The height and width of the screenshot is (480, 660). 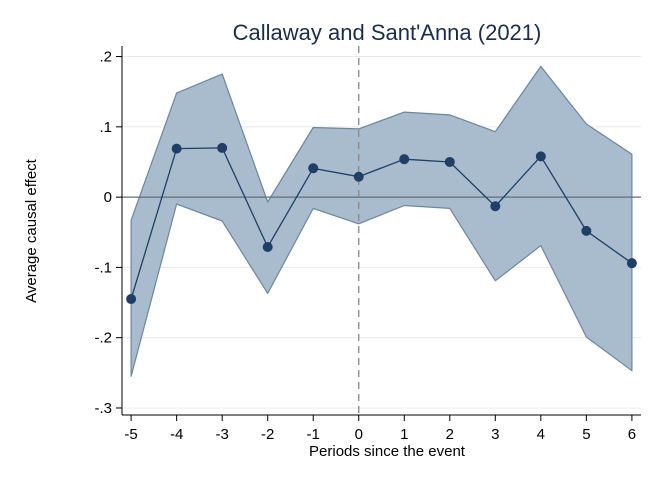 What do you see at coordinates (176, 434) in the screenshot?
I see `x-tick-label-1: -4` at bounding box center [176, 434].